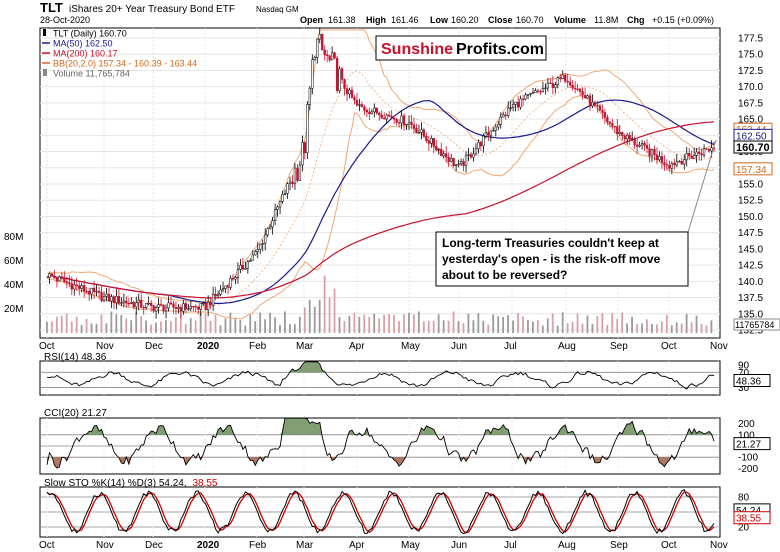  Describe the element at coordinates (91, 74) in the screenshot. I see `legend-label: Volume 11,765,784` at that location.